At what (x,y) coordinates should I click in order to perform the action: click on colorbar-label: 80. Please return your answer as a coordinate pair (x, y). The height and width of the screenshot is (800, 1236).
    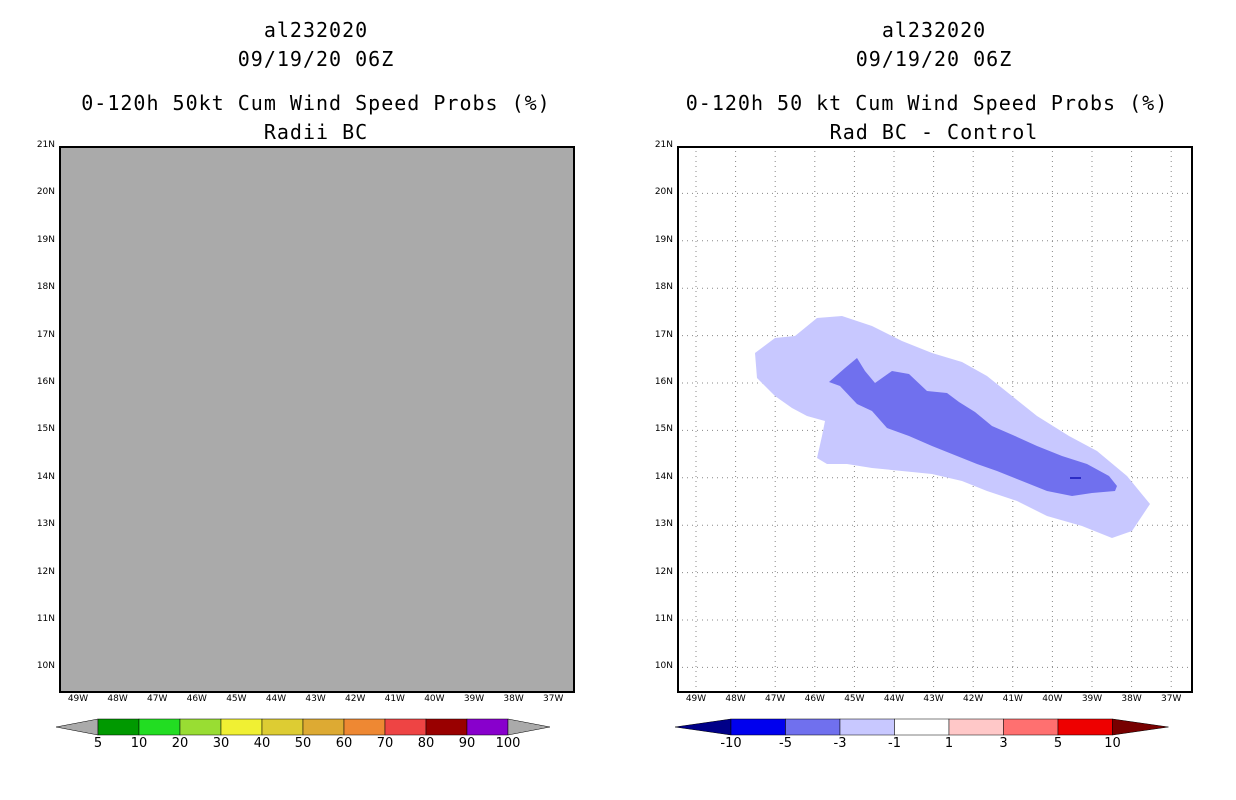
    Looking at the image, I should click on (426, 743).